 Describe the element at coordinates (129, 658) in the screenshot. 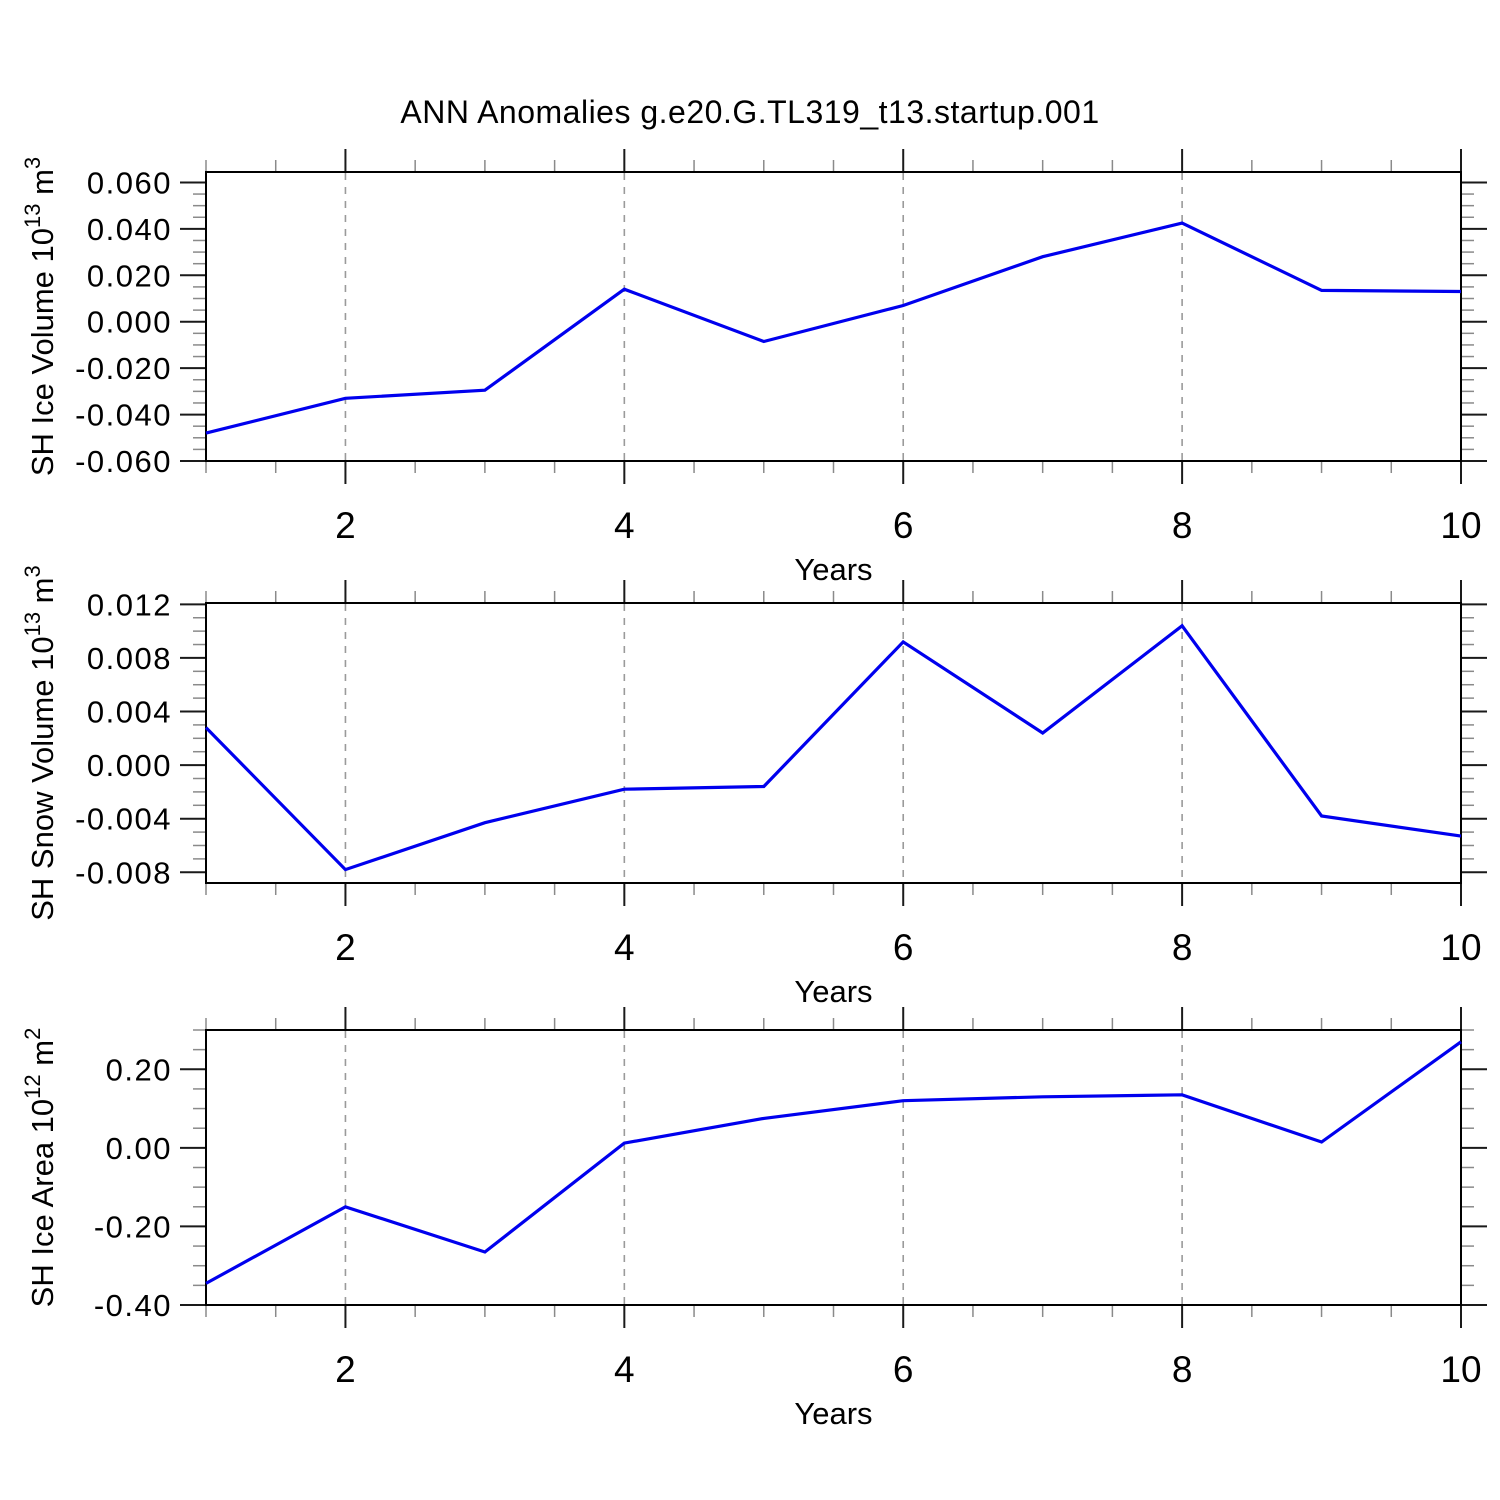

I see `y-tick-label: 0.008` at that location.